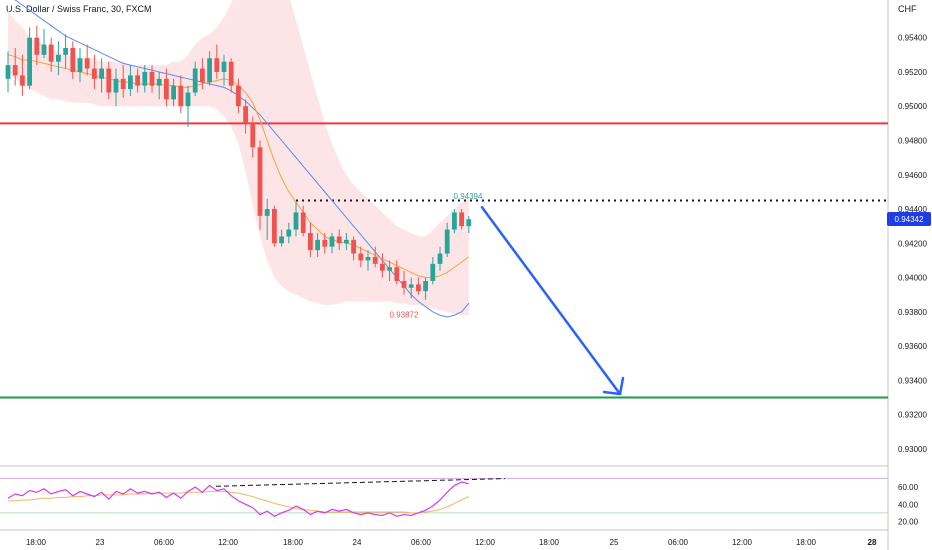 The height and width of the screenshot is (550, 932). What do you see at coordinates (404, 314) in the screenshot?
I see `low-price-label: 0.93872` at bounding box center [404, 314].